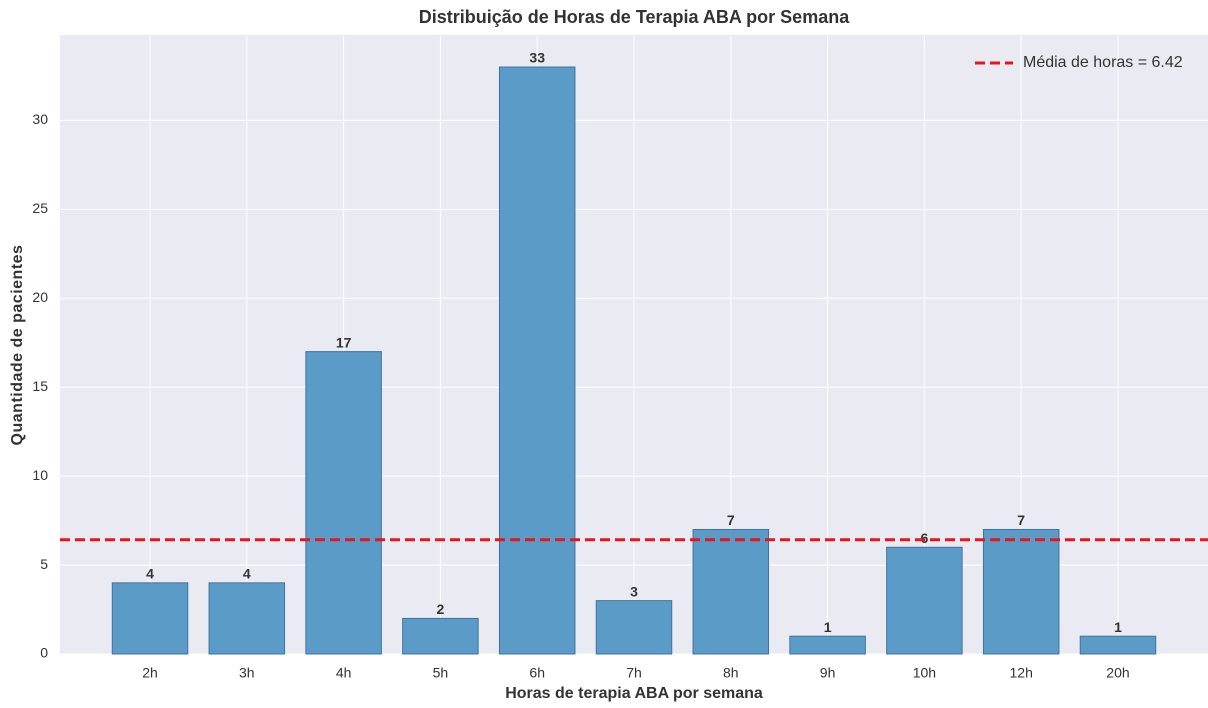  What do you see at coordinates (150, 673) in the screenshot?
I see `x-tick-label: 2h` at bounding box center [150, 673].